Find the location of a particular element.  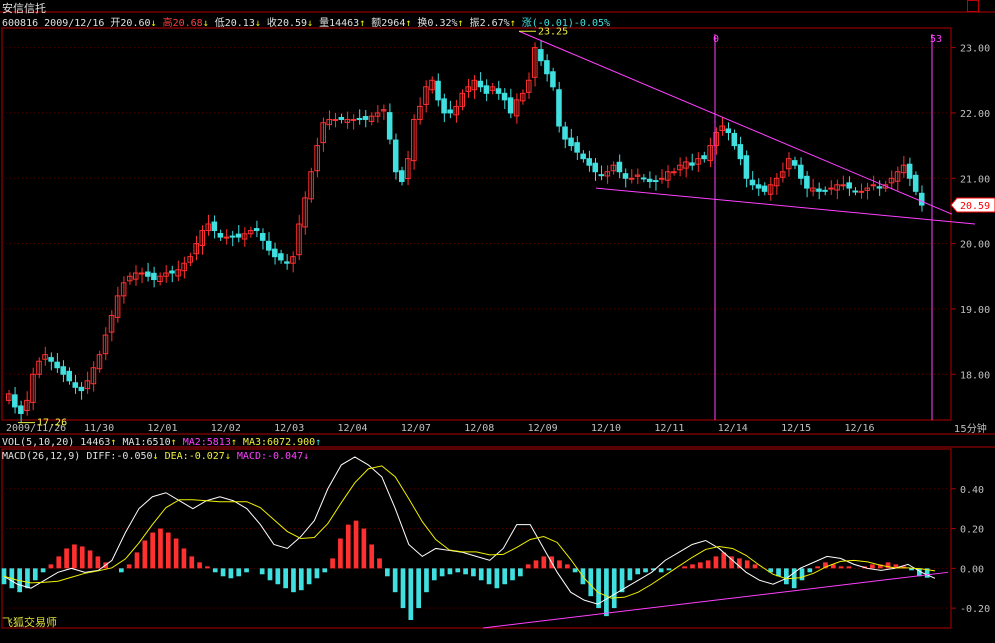

time-axis-label: 12/11 is located at coordinates (669, 428).